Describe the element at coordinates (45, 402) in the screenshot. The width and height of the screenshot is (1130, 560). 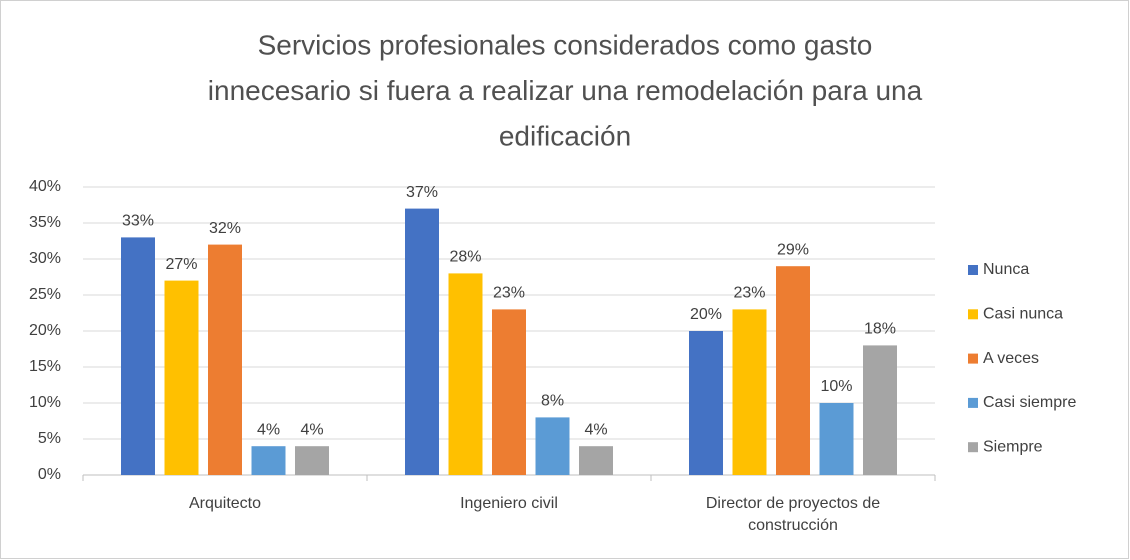
I see `y-tick-label: 10%` at that location.